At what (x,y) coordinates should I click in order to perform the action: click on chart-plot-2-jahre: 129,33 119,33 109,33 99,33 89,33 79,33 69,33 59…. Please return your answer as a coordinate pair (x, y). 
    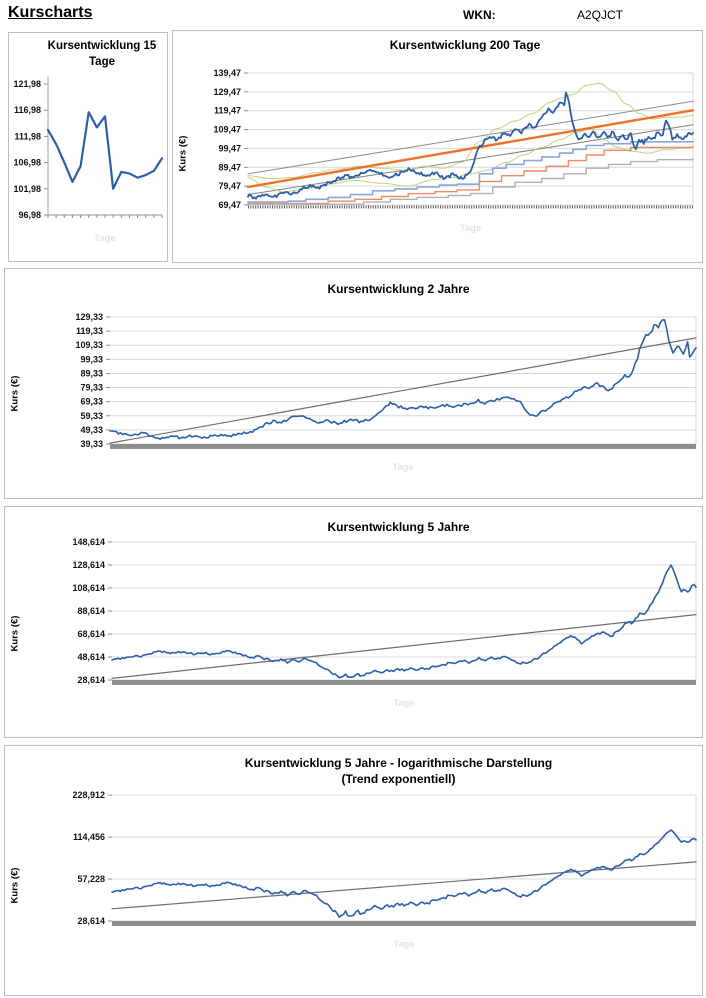
    Looking at the image, I should click on (386, 392).